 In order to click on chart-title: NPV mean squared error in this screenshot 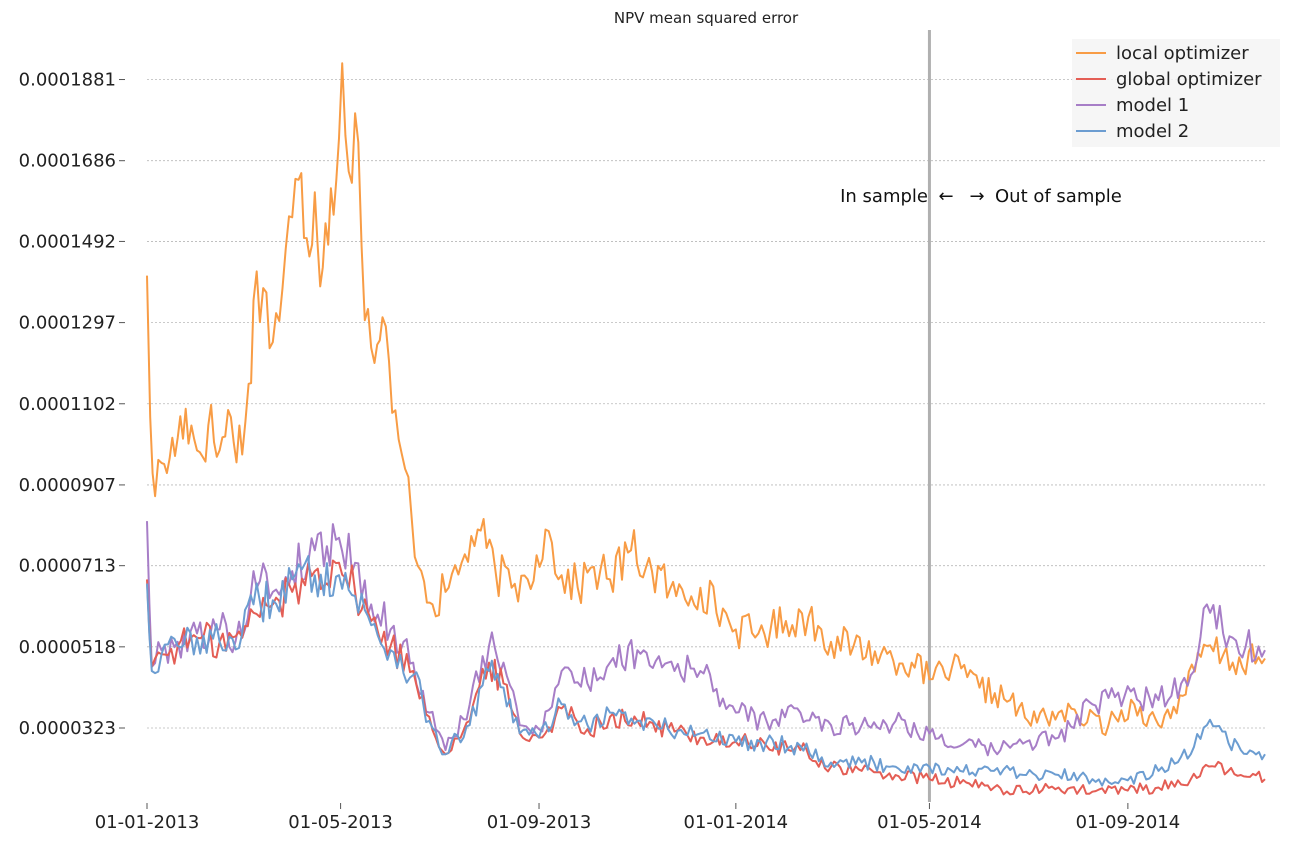, I will do `click(706, 18)`.